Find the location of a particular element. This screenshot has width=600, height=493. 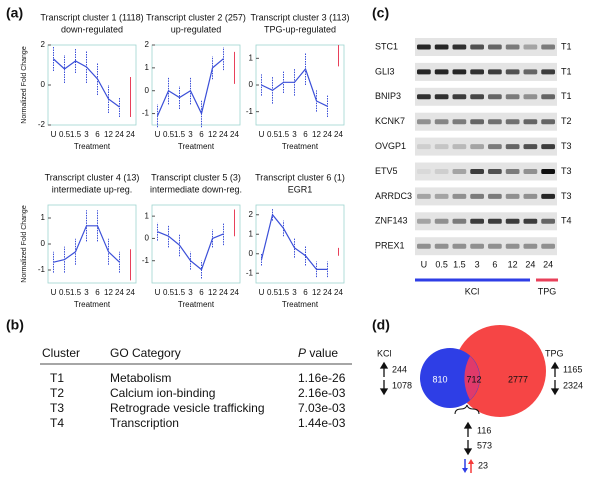

class-label: T3 is located at coordinates (566, 196).